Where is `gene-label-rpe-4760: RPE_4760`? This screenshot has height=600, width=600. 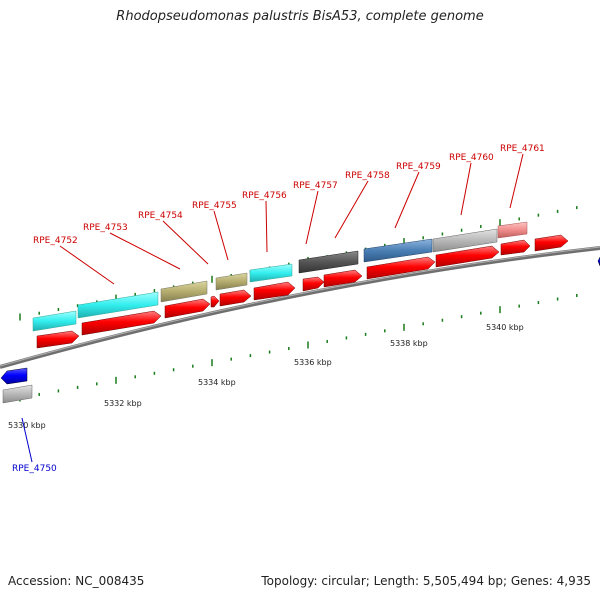
gene-label-rpe-4760: RPE_4760 is located at coordinates (471, 158).